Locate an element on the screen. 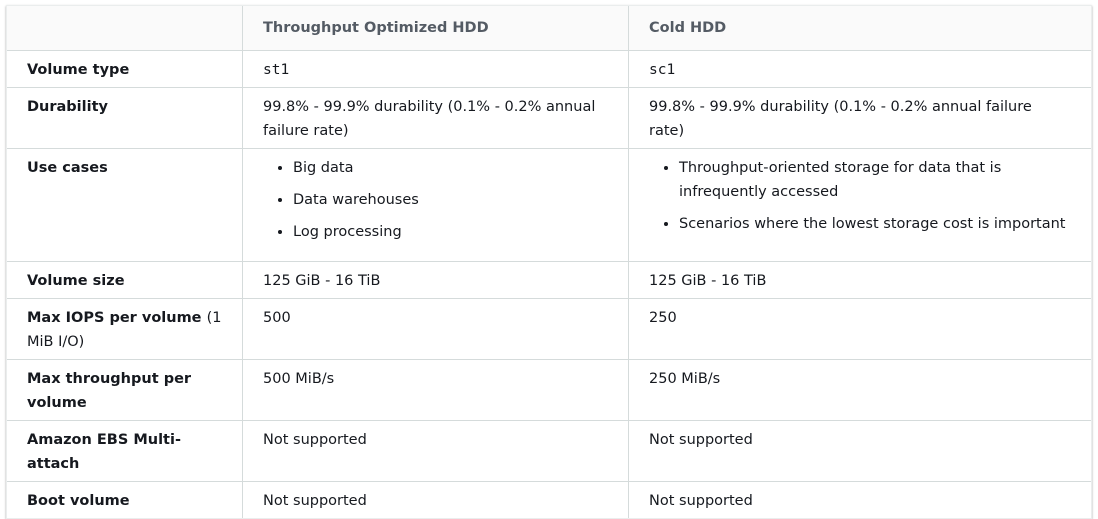 The height and width of the screenshot is (519, 1098). header-cell: Cold HDD is located at coordinates (859, 28).